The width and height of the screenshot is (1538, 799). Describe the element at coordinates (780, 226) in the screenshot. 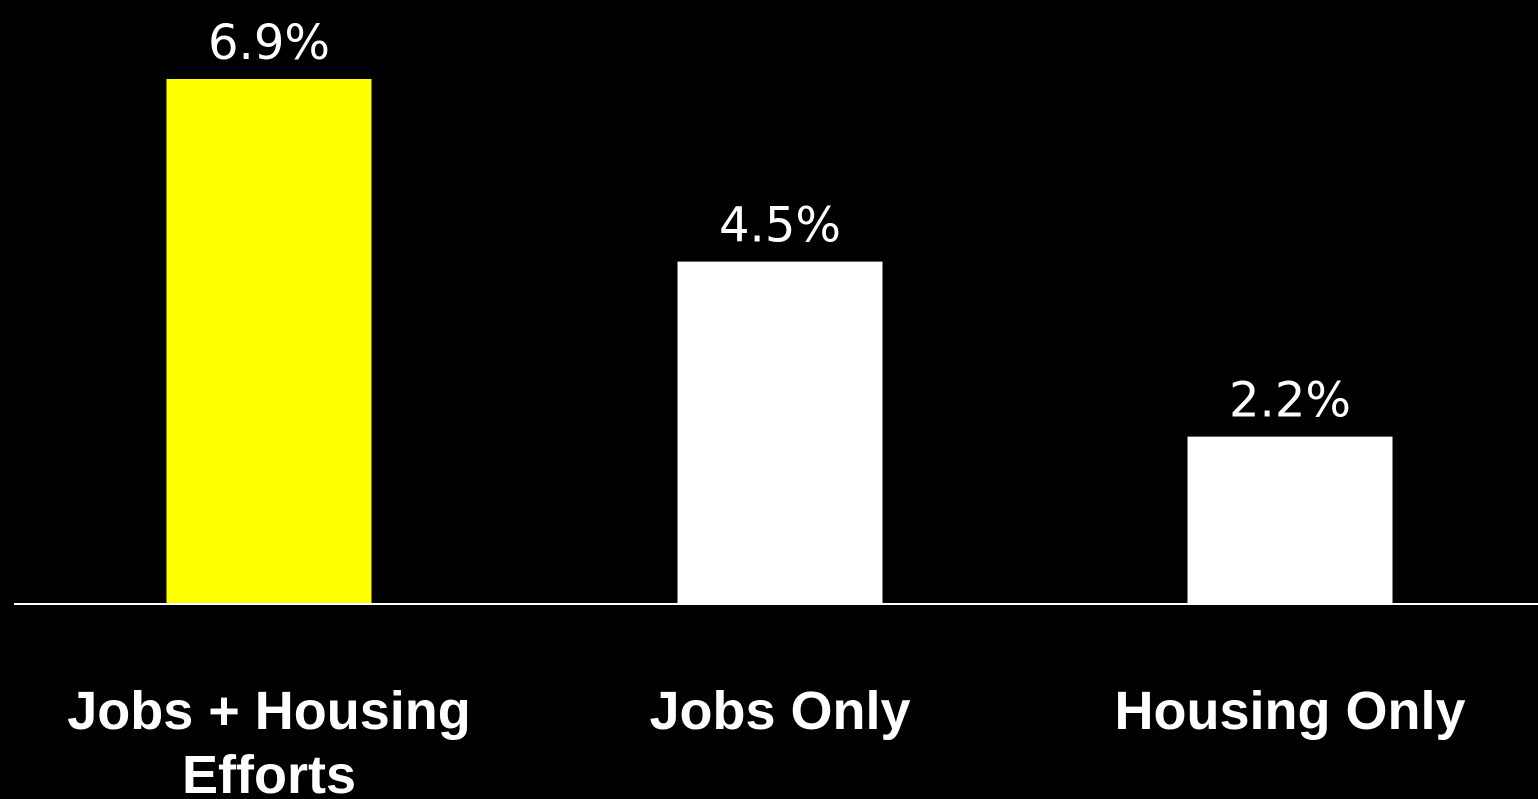

I see `data-label-2: 4.5%` at that location.